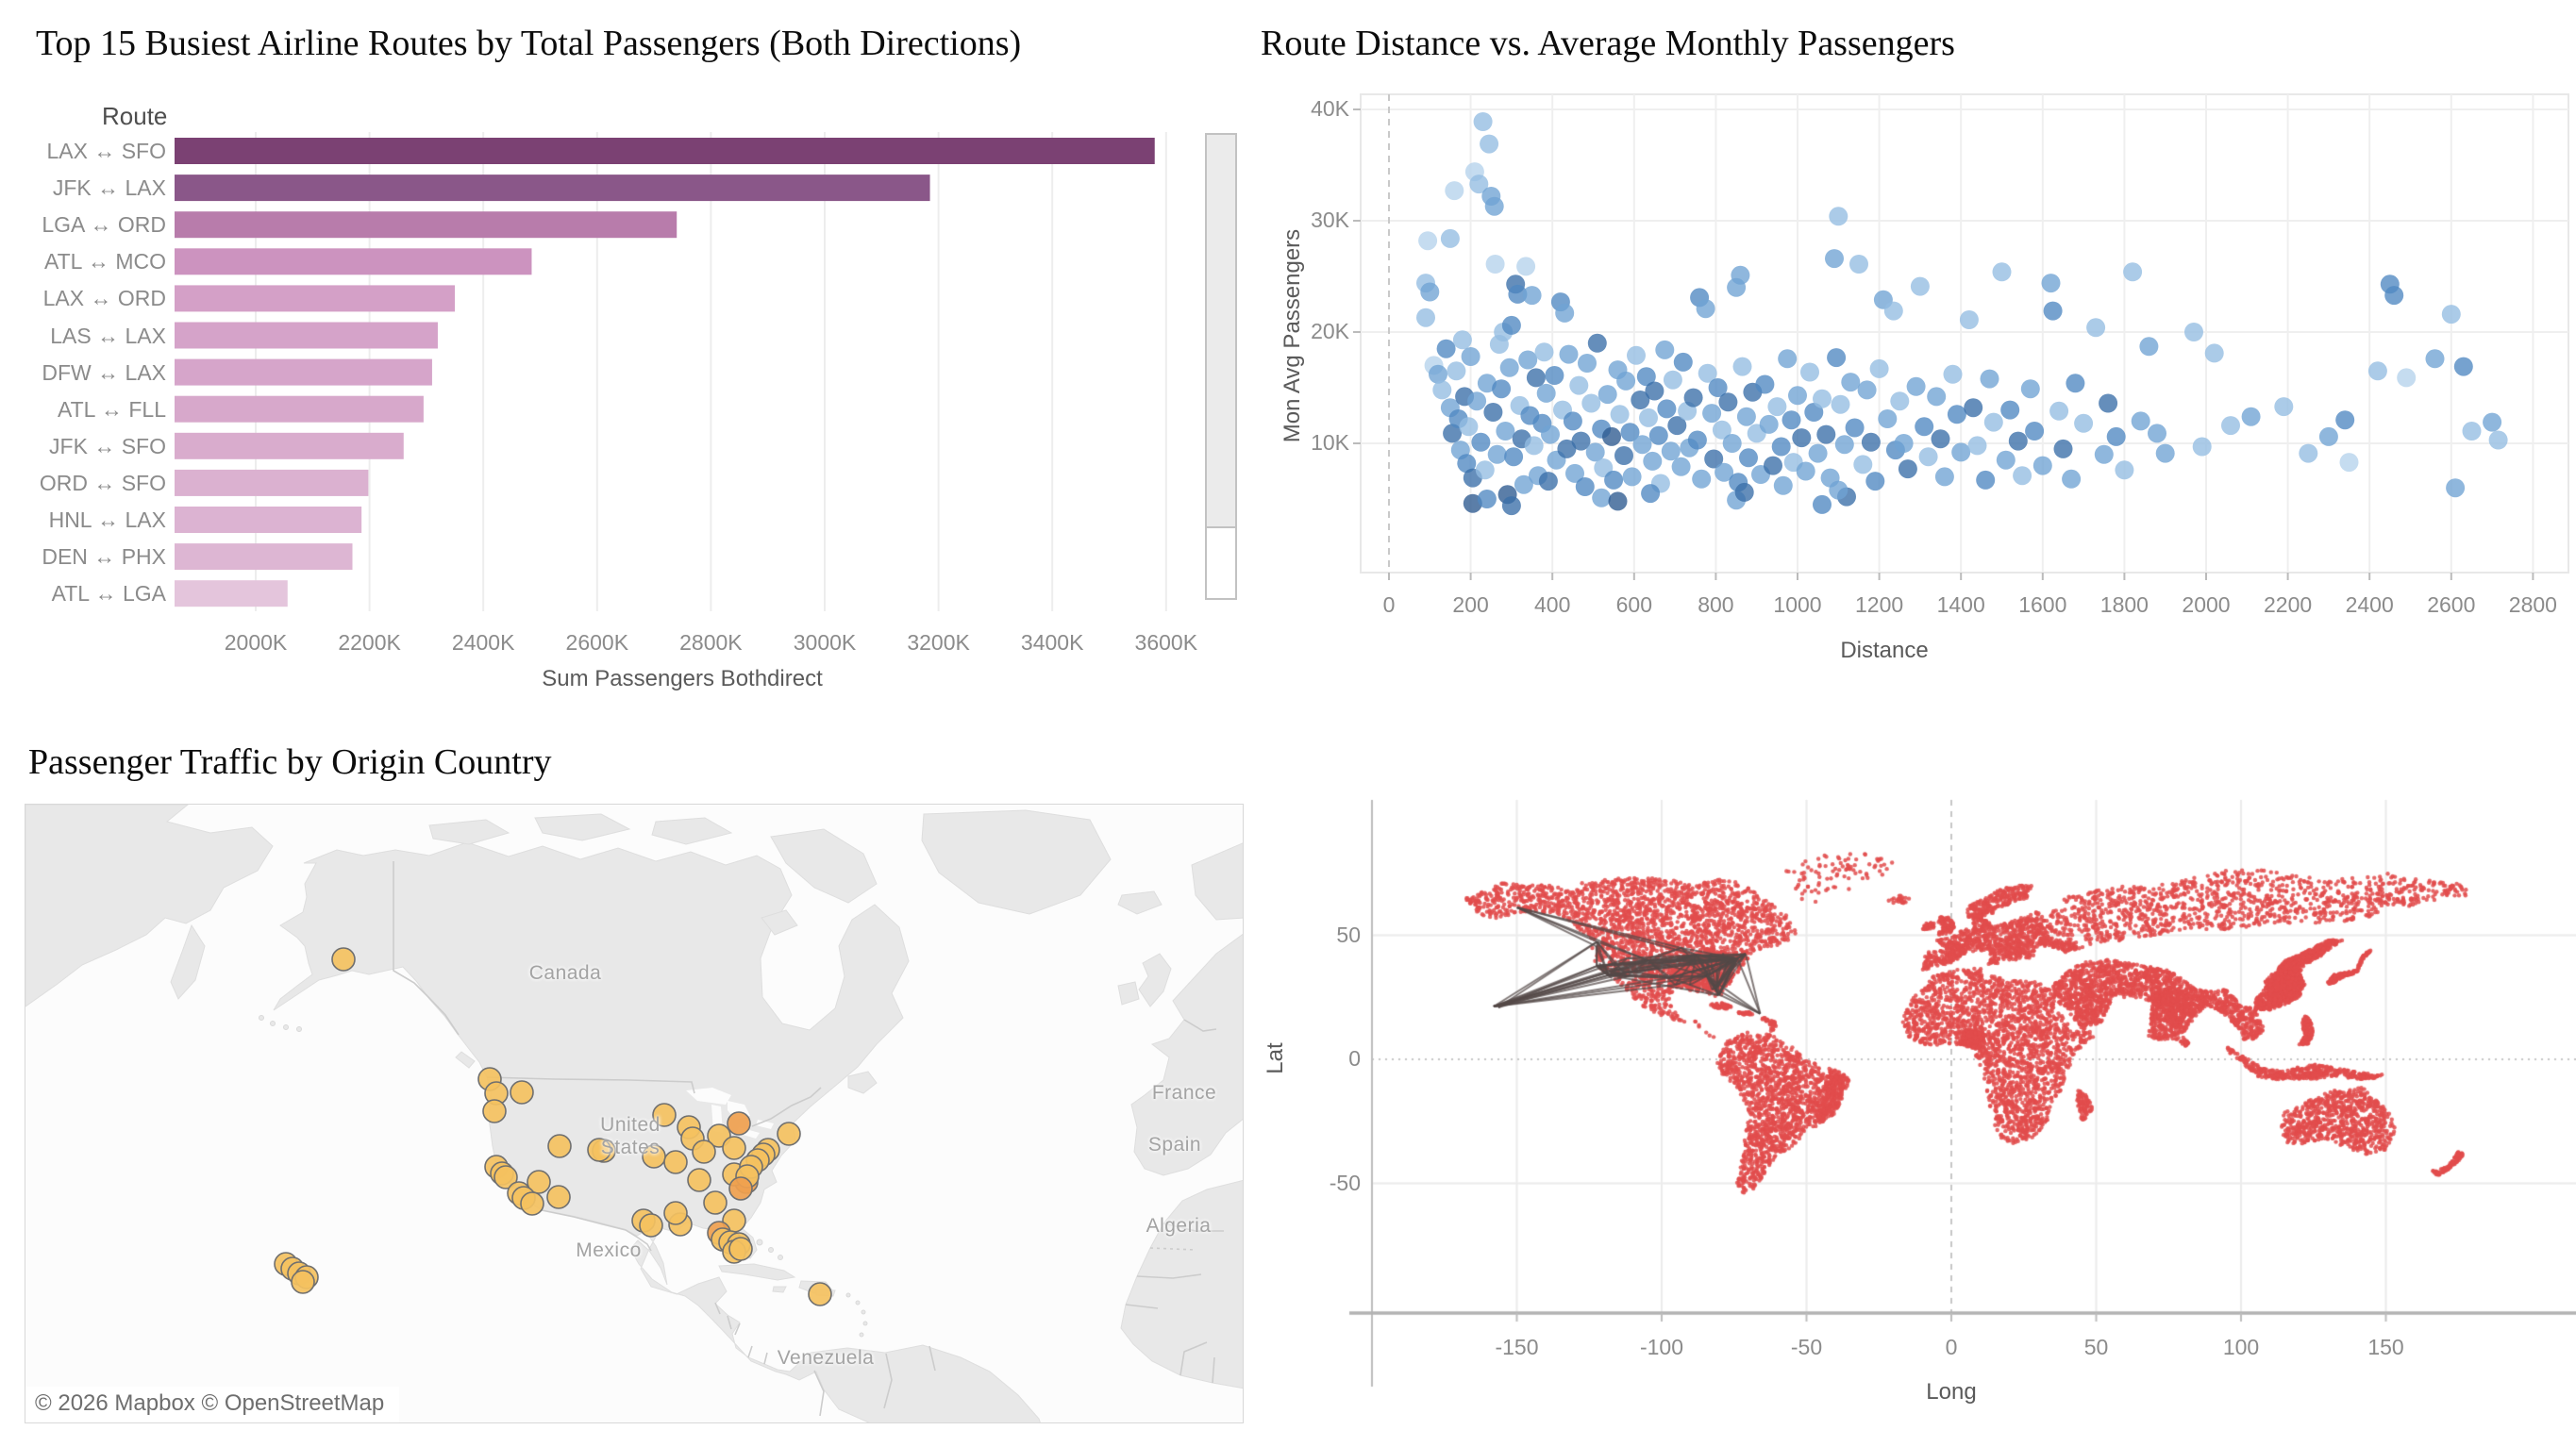  What do you see at coordinates (268, 520) in the screenshot?
I see `bar-HNL↔LAX` at bounding box center [268, 520].